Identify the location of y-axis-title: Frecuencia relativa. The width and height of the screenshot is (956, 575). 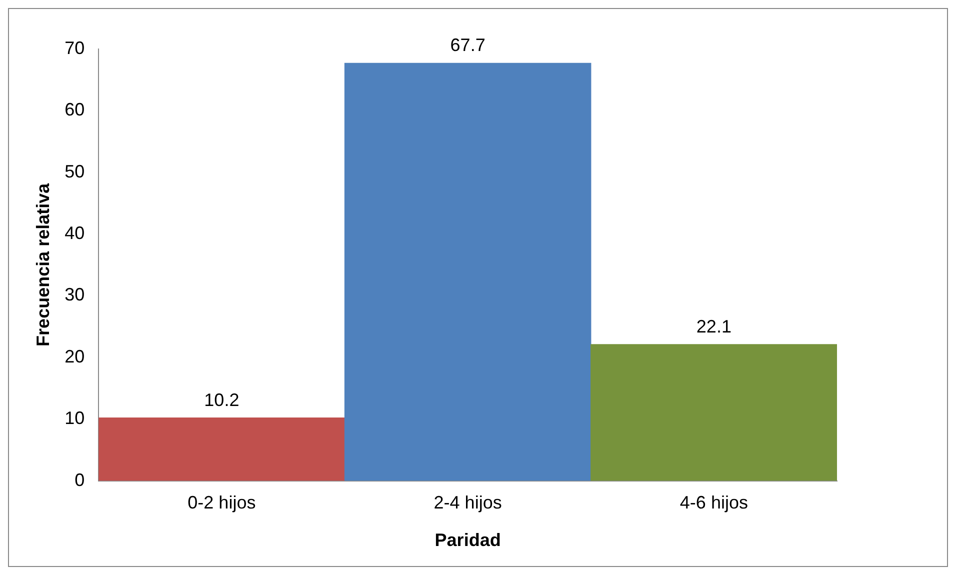
(42, 264).